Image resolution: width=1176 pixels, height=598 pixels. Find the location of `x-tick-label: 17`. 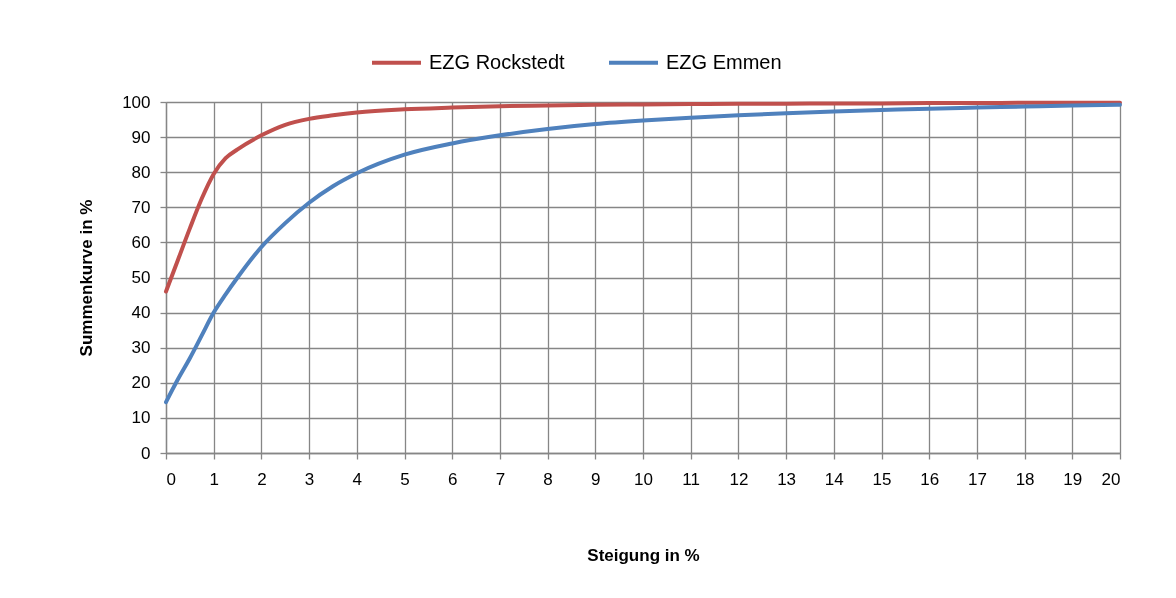

x-tick-label: 17 is located at coordinates (977, 479).